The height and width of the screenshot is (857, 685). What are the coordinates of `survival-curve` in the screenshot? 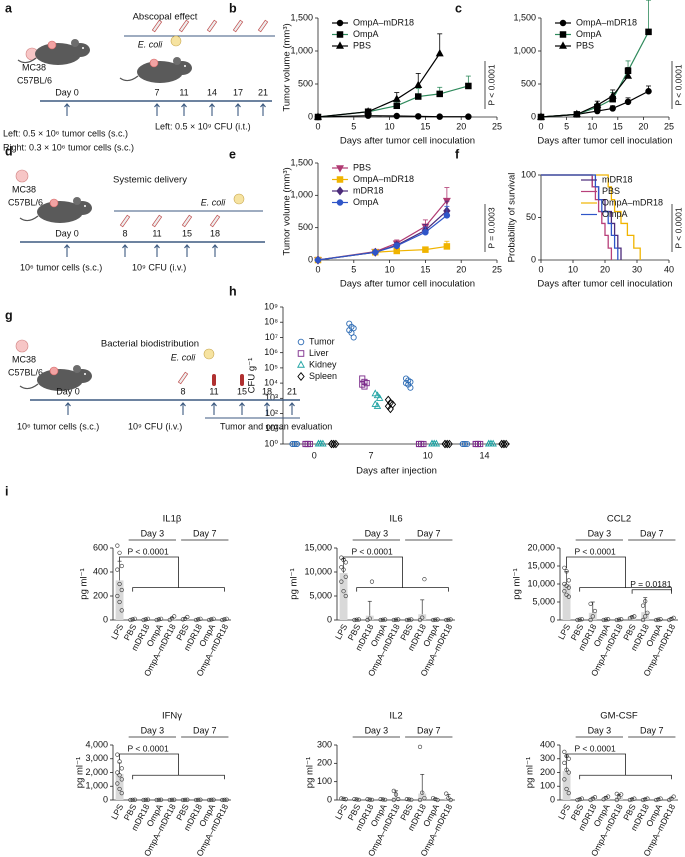 It's located at (577, 217).